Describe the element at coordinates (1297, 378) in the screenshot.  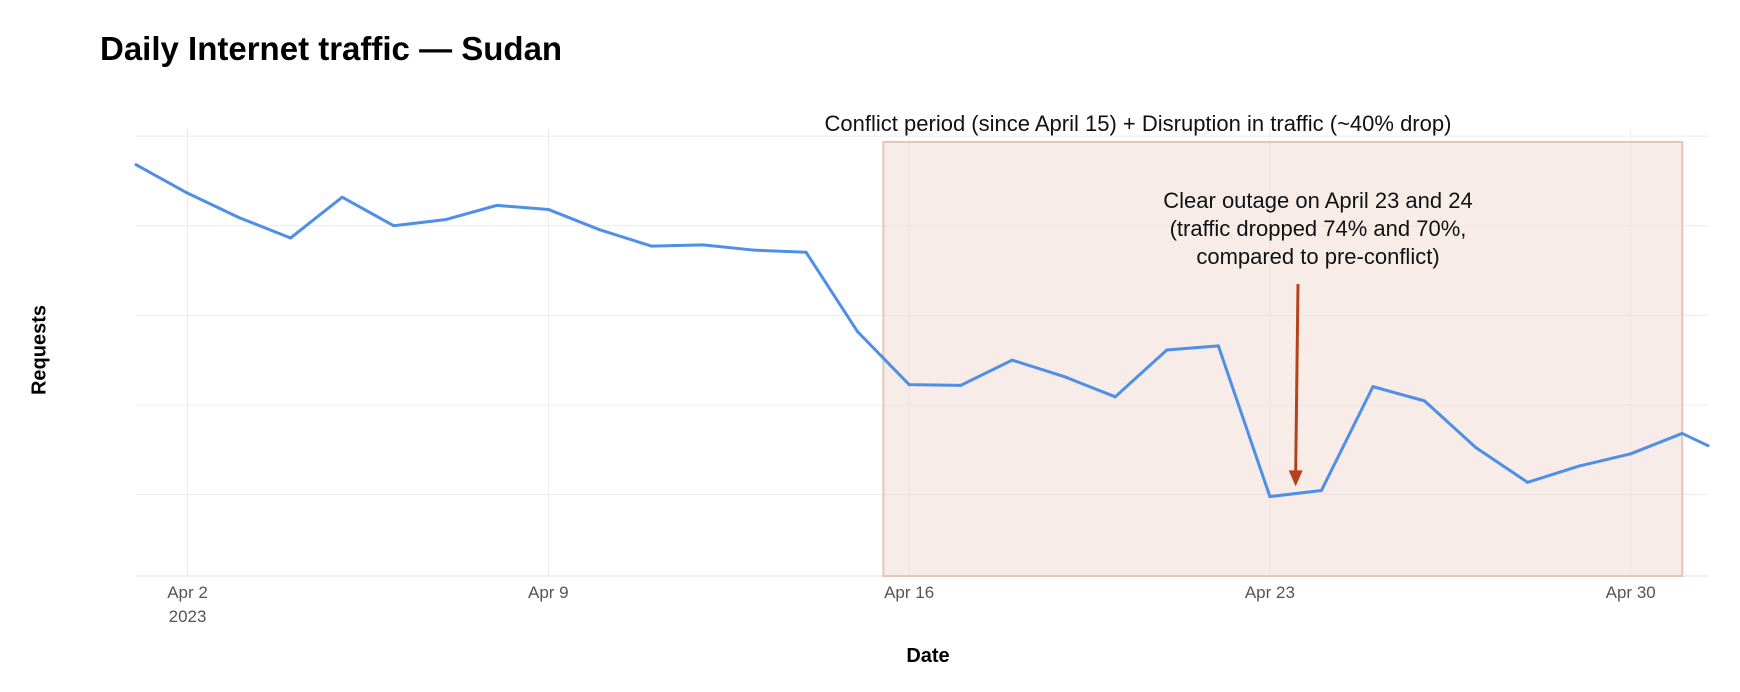
I see `outage-arrow` at that location.